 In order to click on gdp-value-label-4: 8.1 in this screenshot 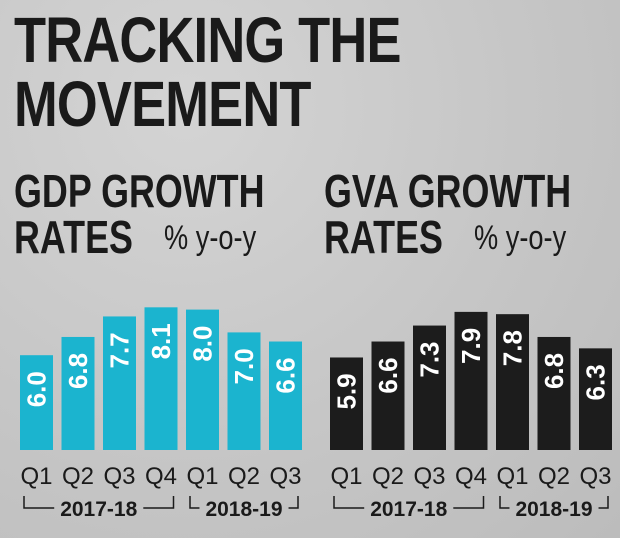, I will do `click(161, 341)`.